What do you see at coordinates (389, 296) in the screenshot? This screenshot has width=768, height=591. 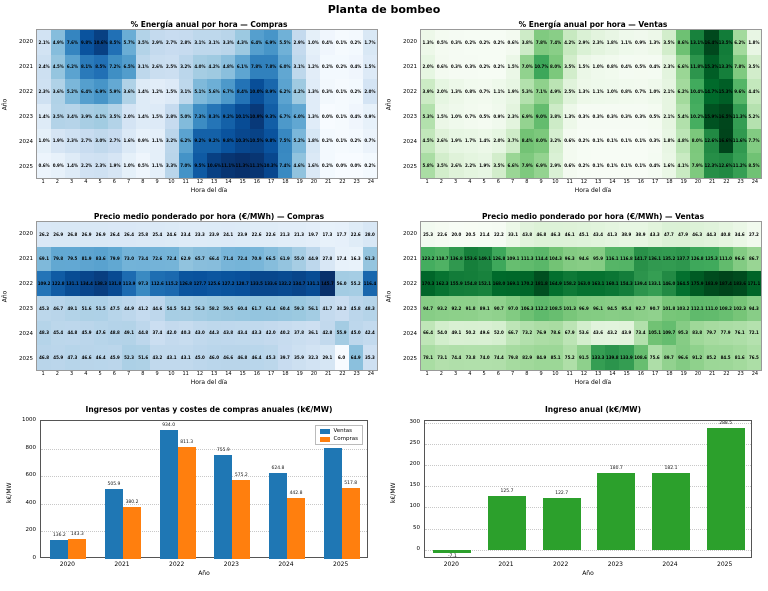 I see `y-axis-label-text: Año` at bounding box center [389, 296].